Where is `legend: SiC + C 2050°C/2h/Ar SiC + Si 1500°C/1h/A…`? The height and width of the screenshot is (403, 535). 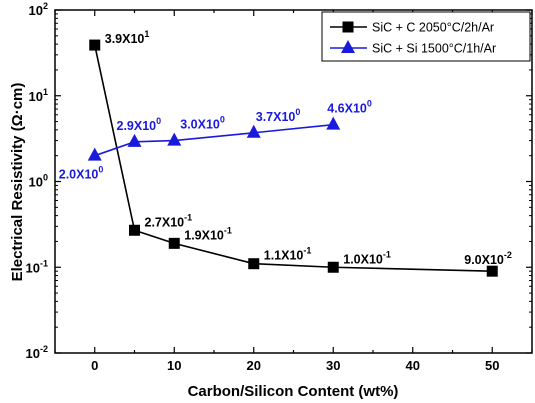
legend: SiC + C 2050°C/2h/Ar SiC + Si 1500°C/1h/A… is located at coordinates (426, 36).